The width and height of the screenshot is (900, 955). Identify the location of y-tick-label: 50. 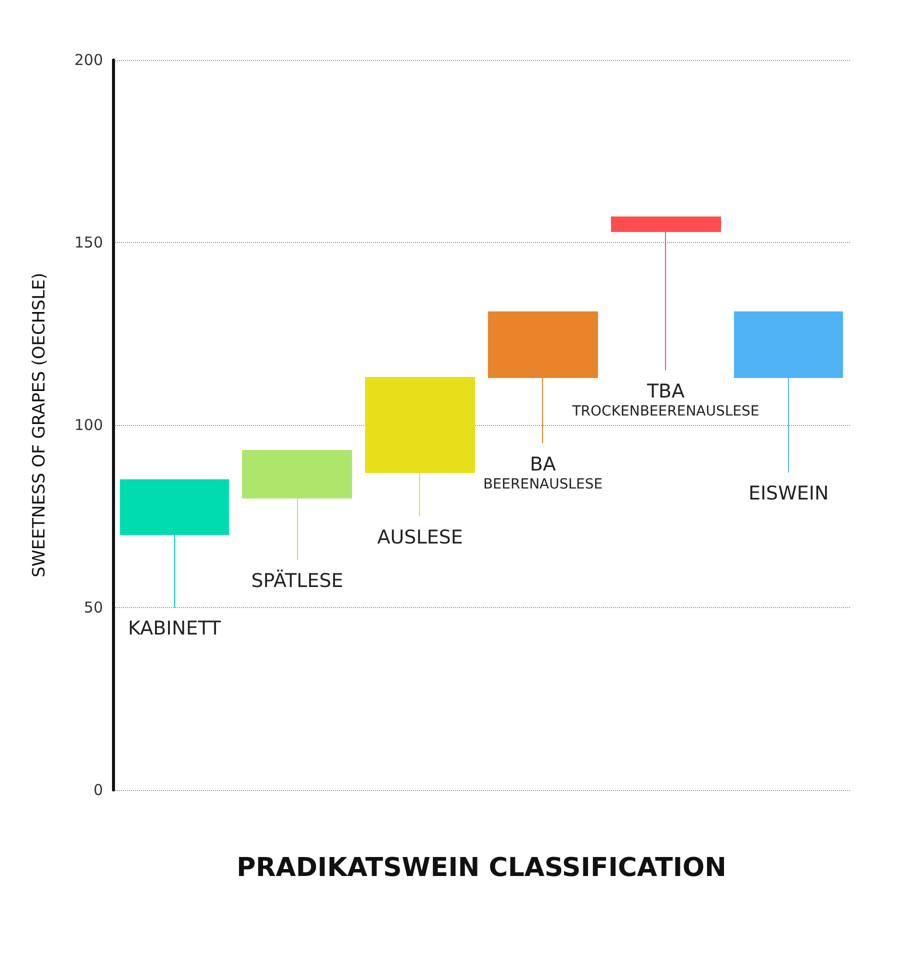
(93, 607).